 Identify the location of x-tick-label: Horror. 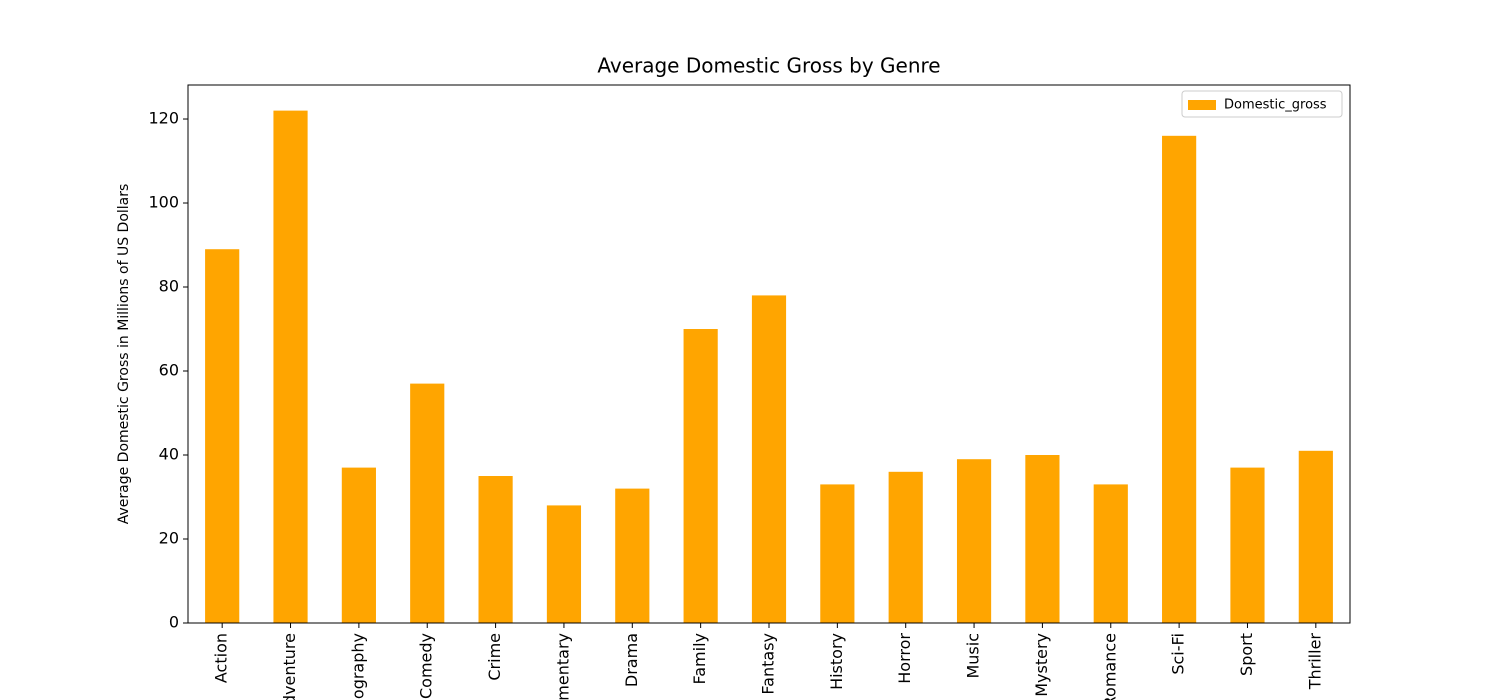
(904, 658).